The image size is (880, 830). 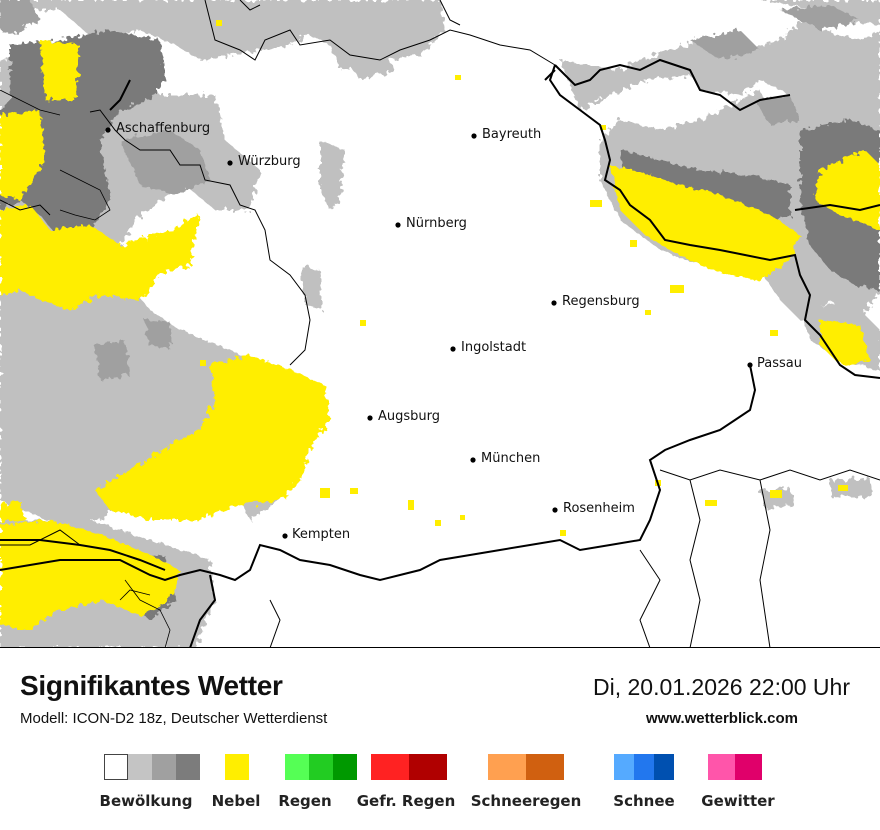 I want to click on legend-label: Schnee, so click(x=644, y=801).